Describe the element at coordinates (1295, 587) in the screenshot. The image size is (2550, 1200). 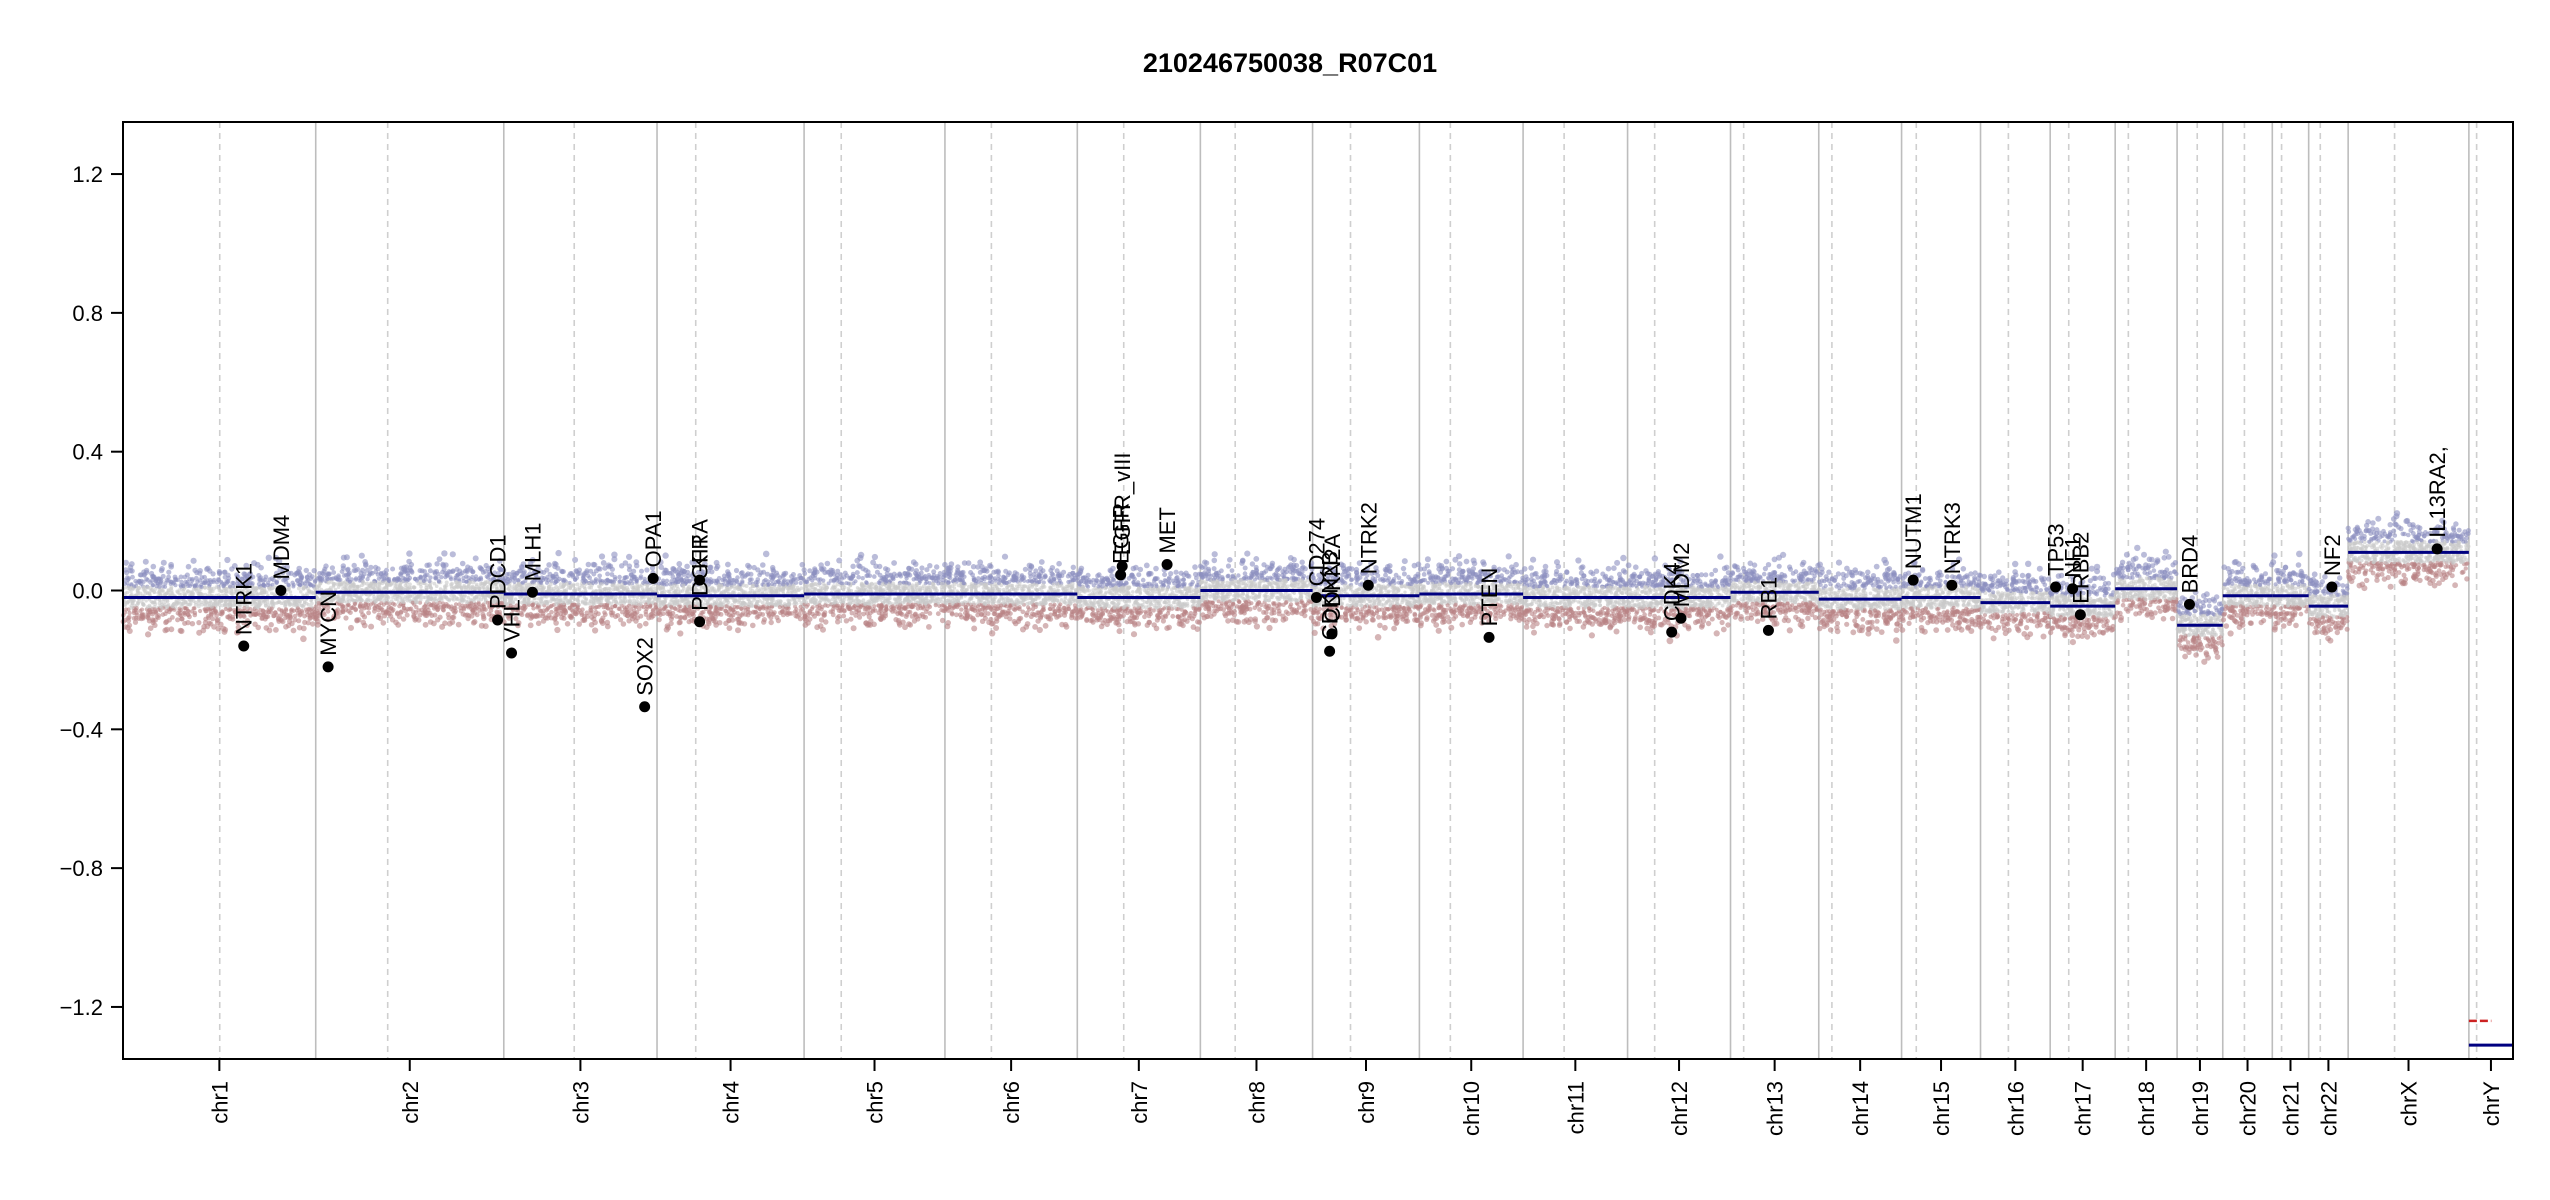
I see `probe-points` at that location.